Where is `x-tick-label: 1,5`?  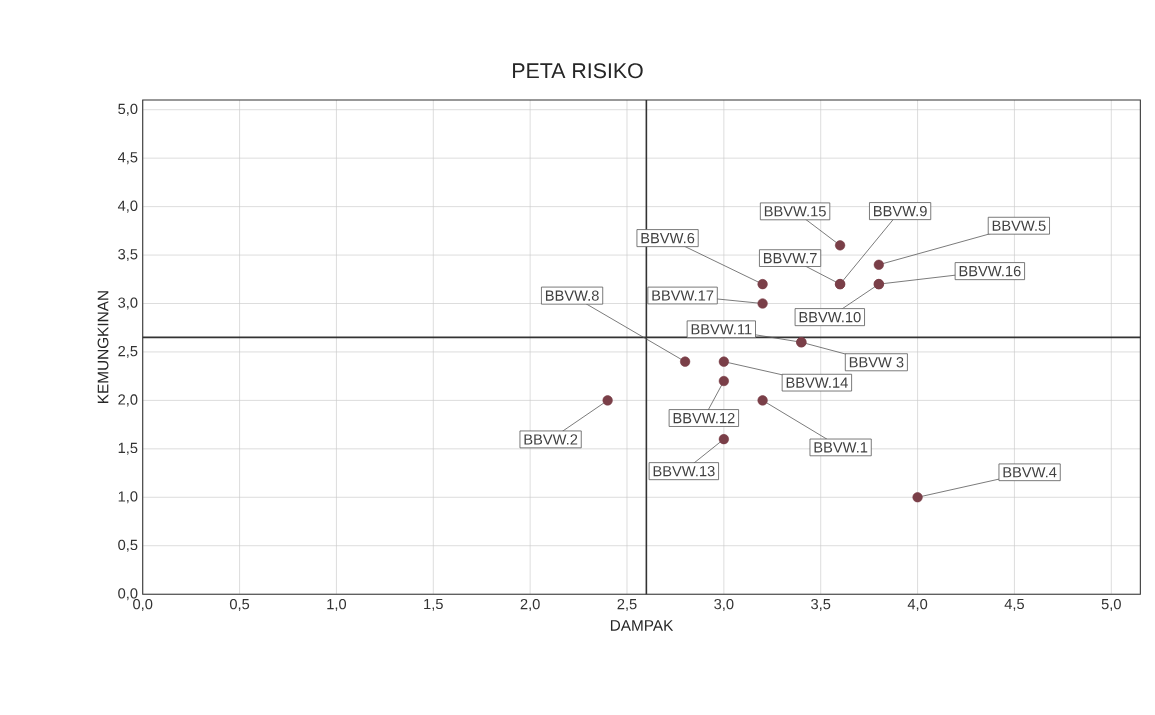 x-tick-label: 1,5 is located at coordinates (433, 604).